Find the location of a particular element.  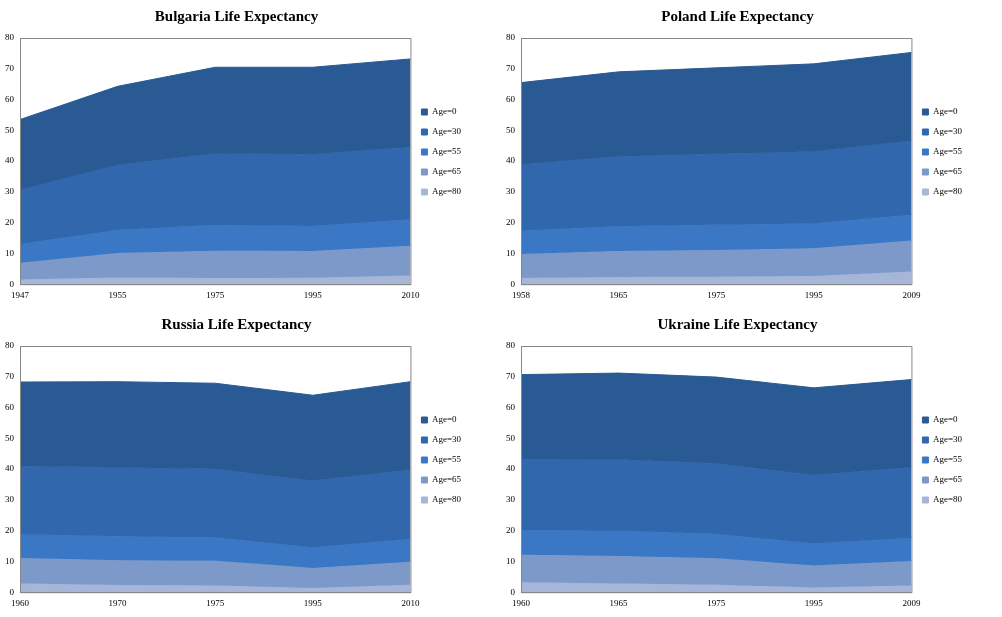

chart-title: Bulgaria Life Expectancy is located at coordinates (236, 15).